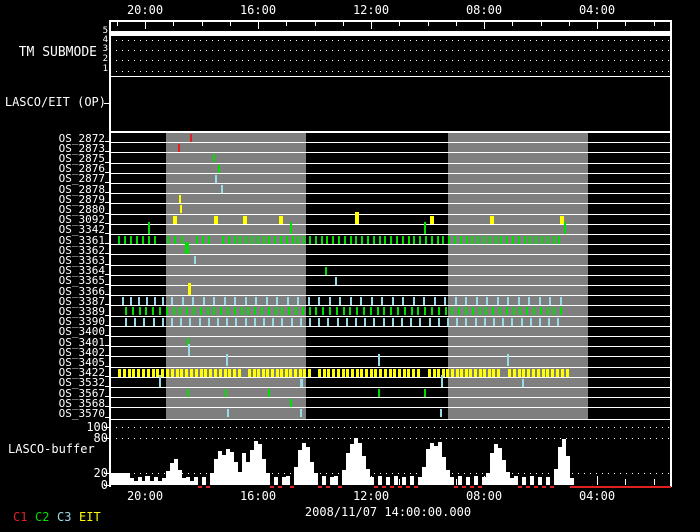 The image size is (700, 532). Describe the element at coordinates (51, 449) in the screenshot. I see `lasco-buffer-panel-label: LASCO-buffer` at that location.